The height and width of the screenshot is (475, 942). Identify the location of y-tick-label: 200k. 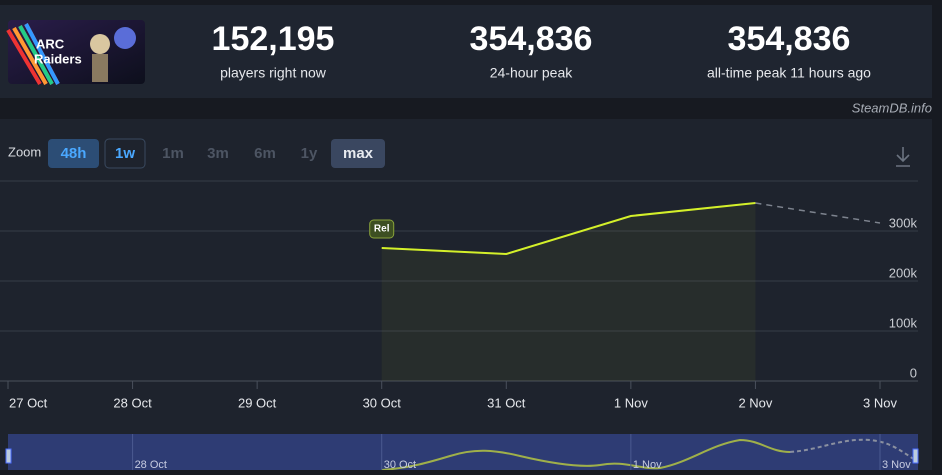
(903, 272).